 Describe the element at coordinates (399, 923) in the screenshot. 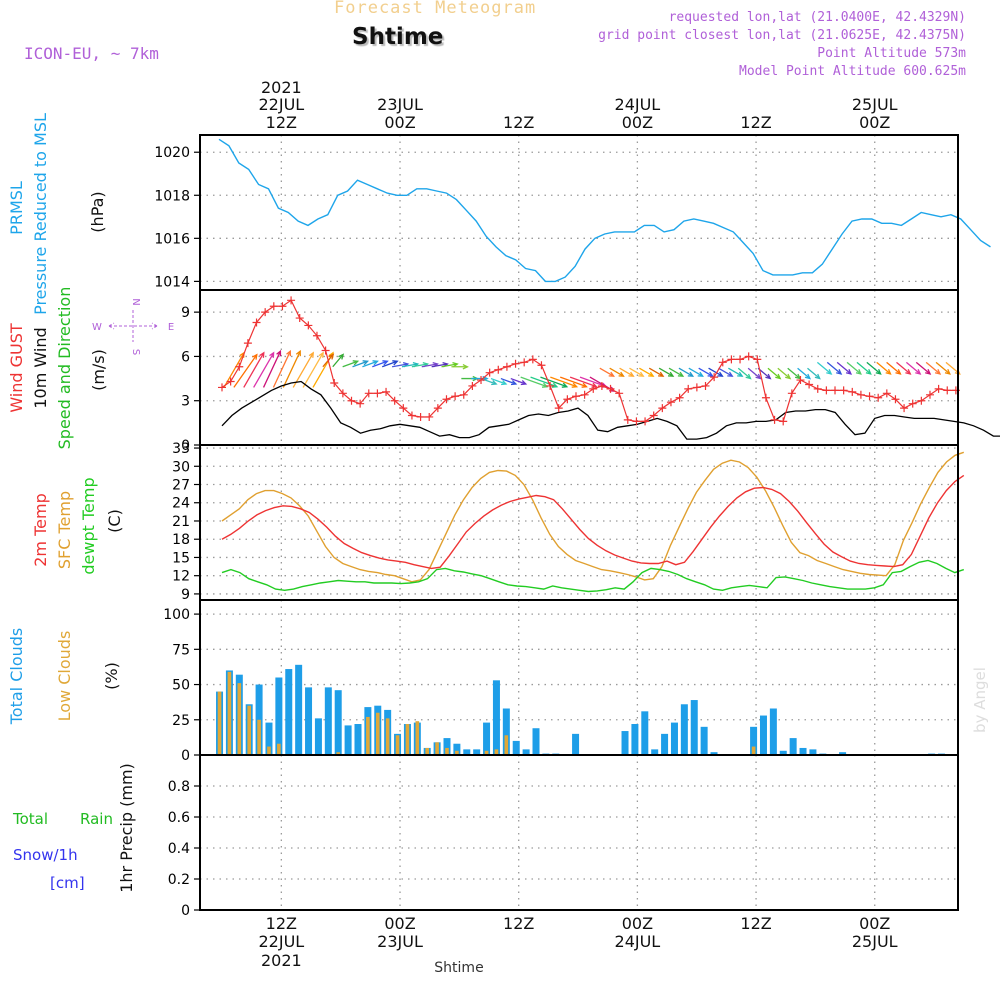

I see `bottom-axis-hour: 00Z` at that location.